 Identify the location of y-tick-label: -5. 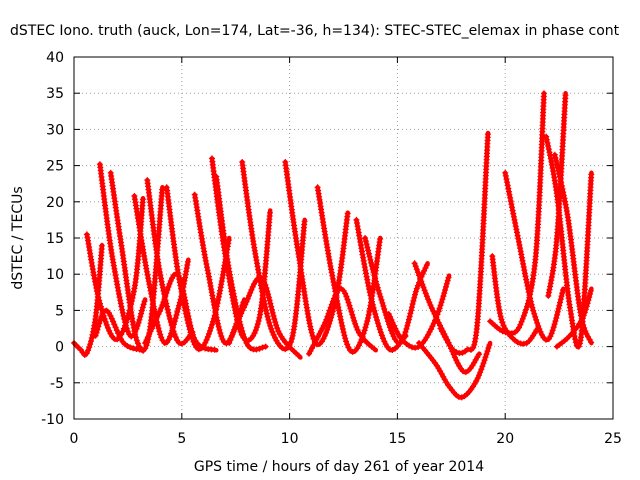
(57, 384).